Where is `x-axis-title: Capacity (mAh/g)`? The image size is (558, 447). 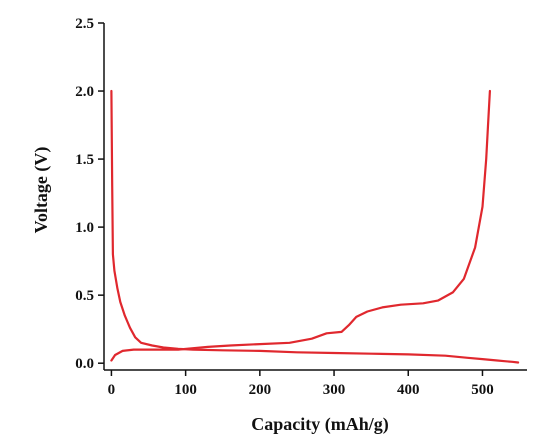
x-axis-title: Capacity (mAh/g) is located at coordinates (320, 424).